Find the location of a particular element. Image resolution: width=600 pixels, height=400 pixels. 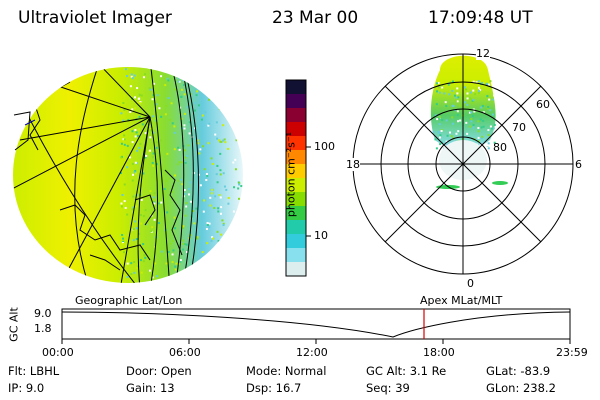

glat-info: GLat: -83.9 is located at coordinates (518, 371).